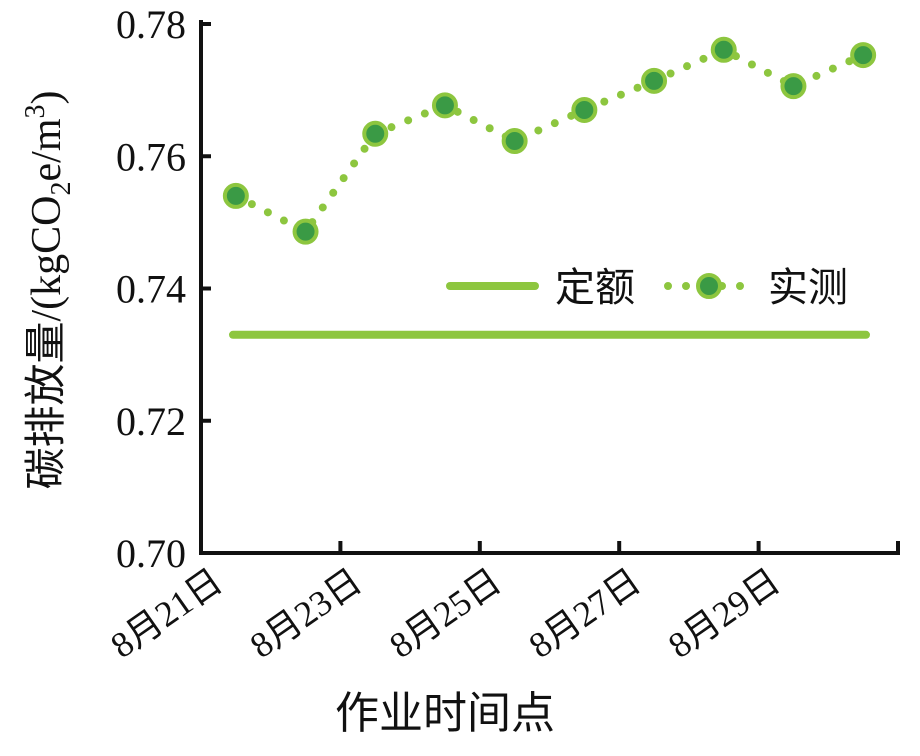 This screenshot has height=756, width=920. What do you see at coordinates (724, 613) in the screenshot?
I see `x-tick-label: 8月29日` at bounding box center [724, 613].